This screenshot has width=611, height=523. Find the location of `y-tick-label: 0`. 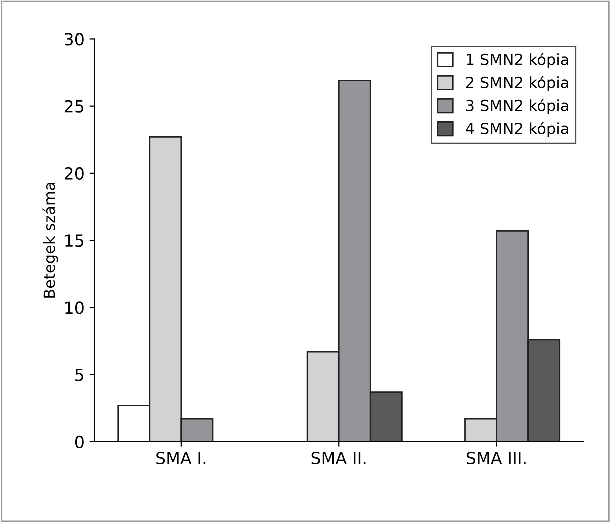

y-tick-label: 0 is located at coordinates (79, 442).